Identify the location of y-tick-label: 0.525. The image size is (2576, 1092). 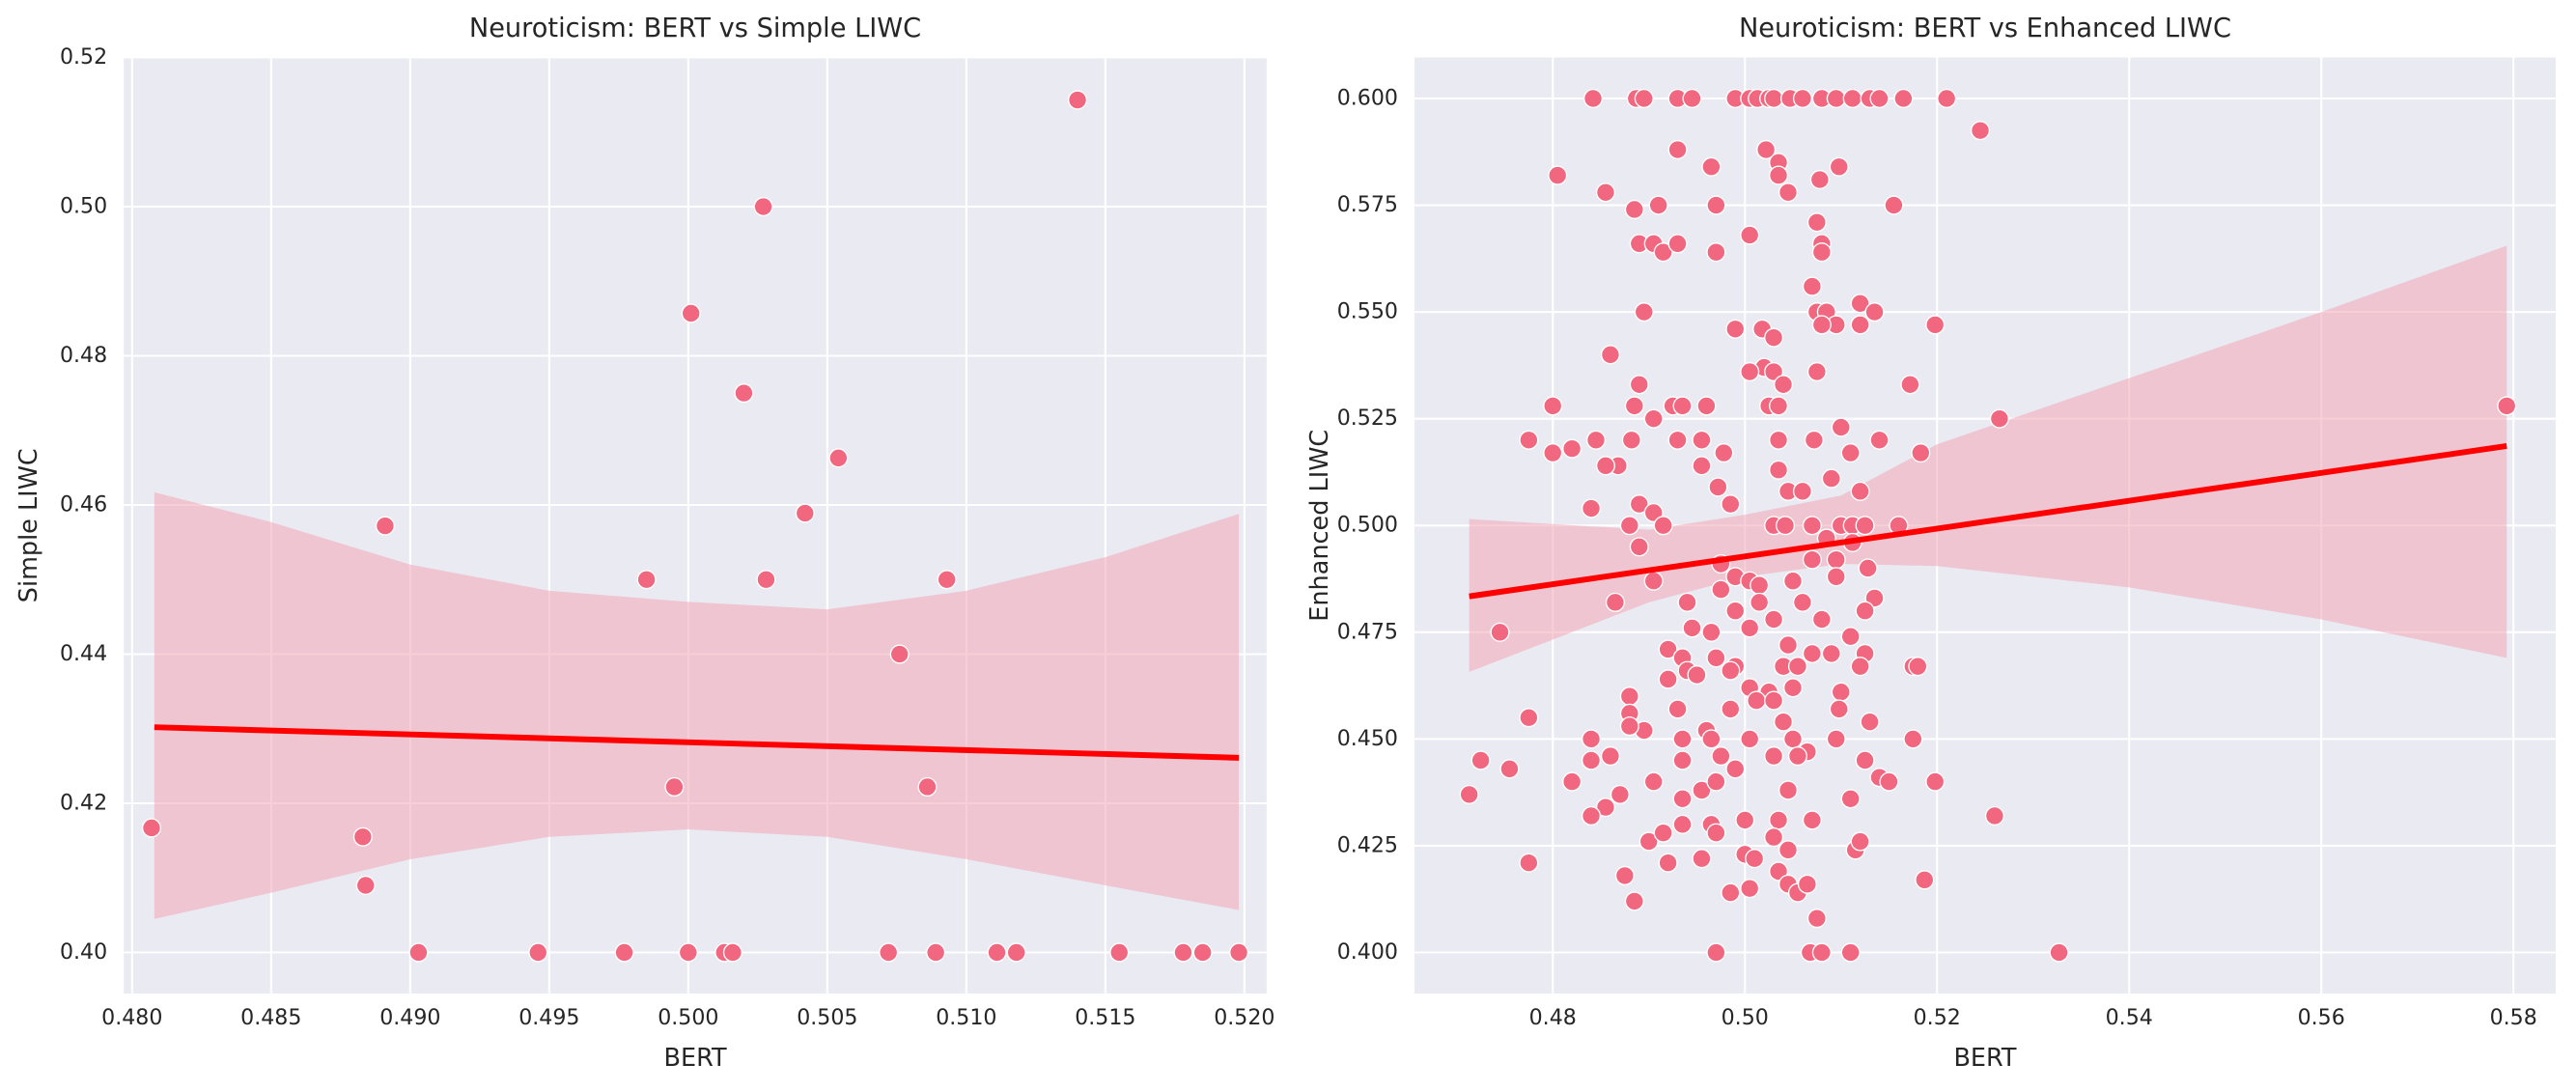
(1368, 419).